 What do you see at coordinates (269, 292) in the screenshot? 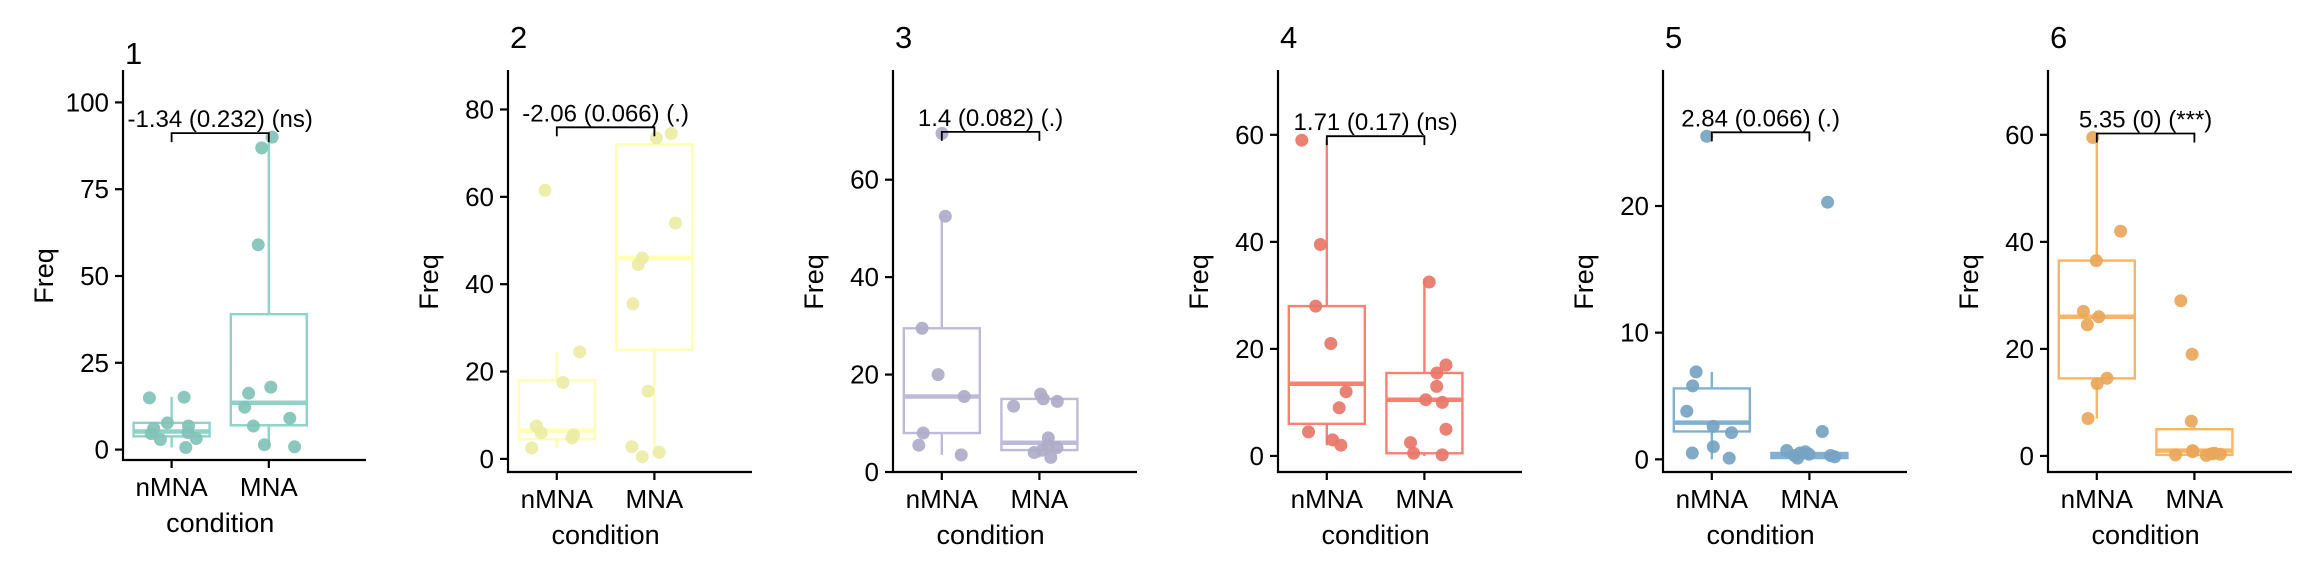
I see `box-MNA` at bounding box center [269, 292].